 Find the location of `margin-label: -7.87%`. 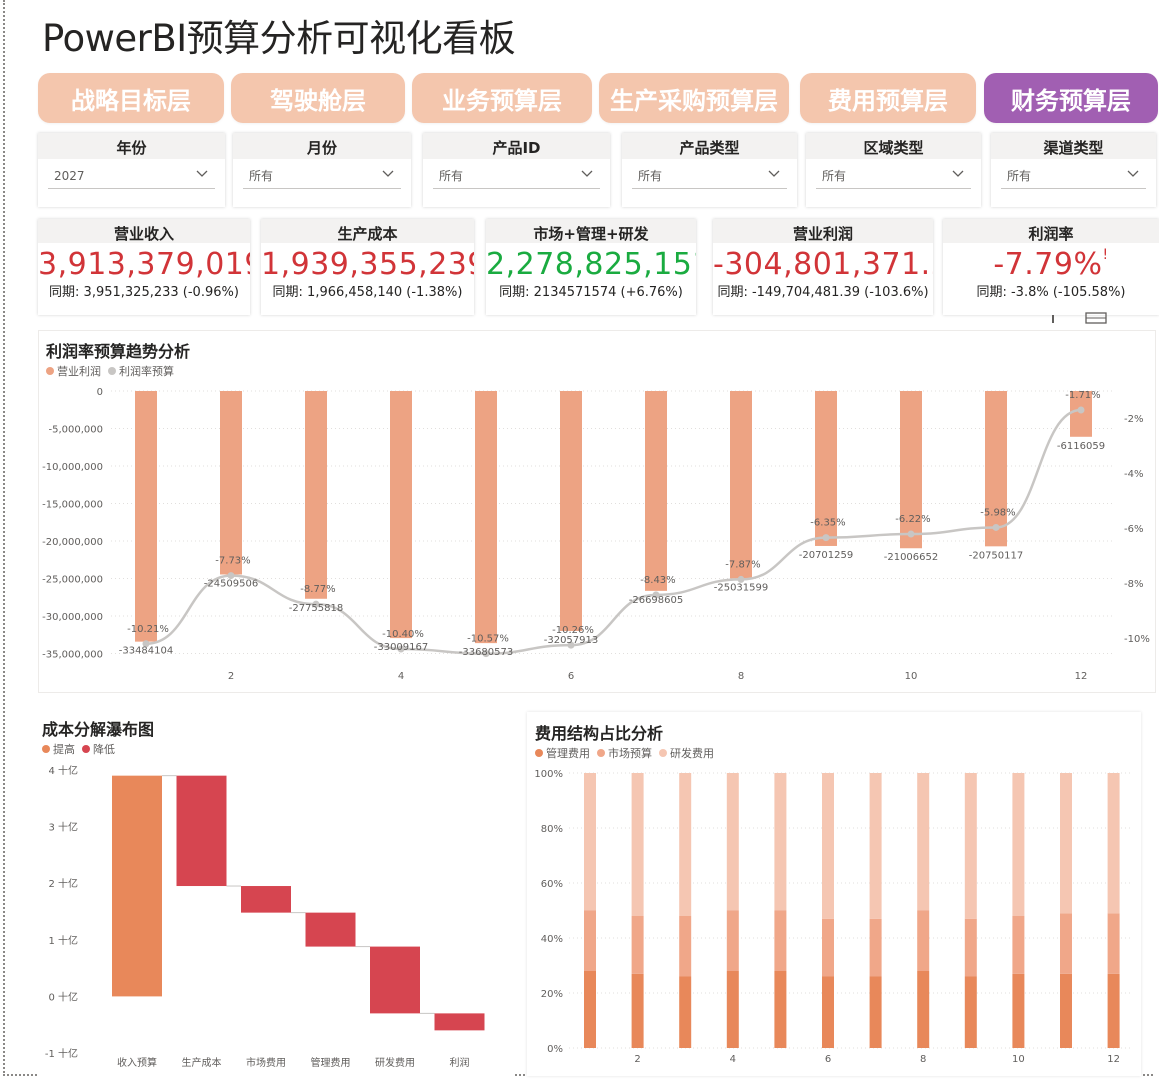

margin-label: -7.87% is located at coordinates (742, 564).